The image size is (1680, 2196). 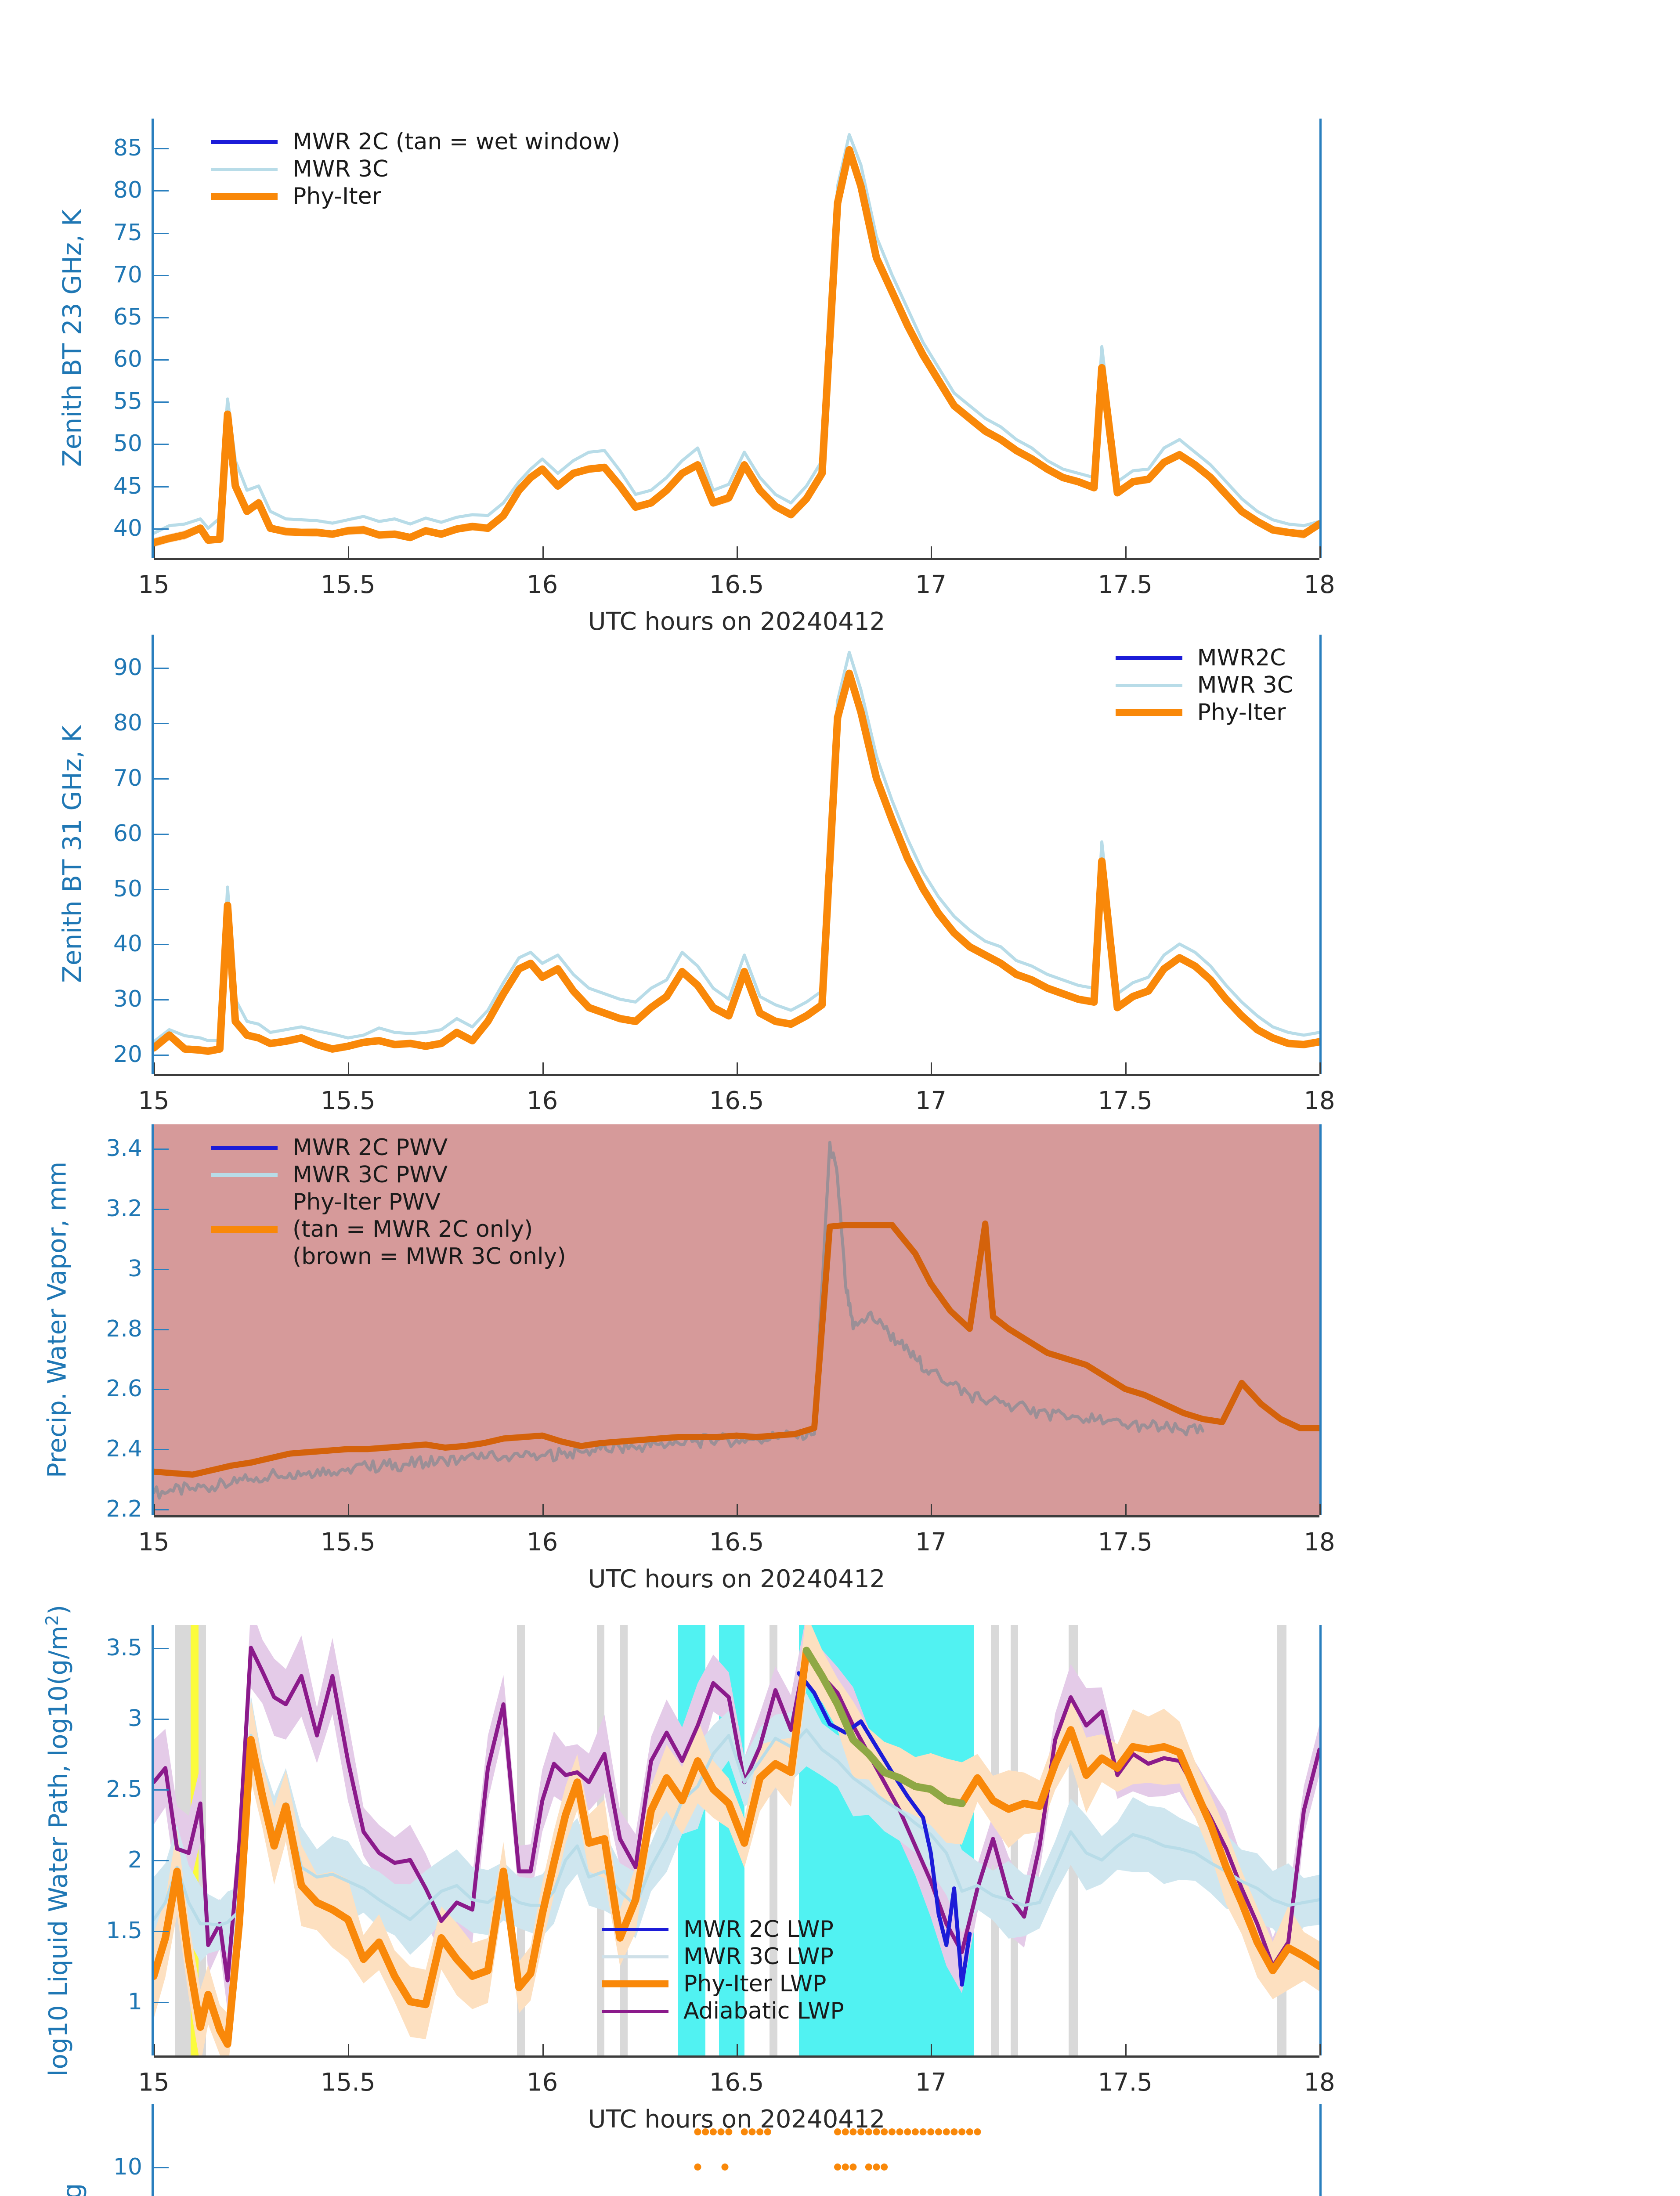 What do you see at coordinates (759, 1929) in the screenshot?
I see `legend-label: MWR 2C LWP` at bounding box center [759, 1929].